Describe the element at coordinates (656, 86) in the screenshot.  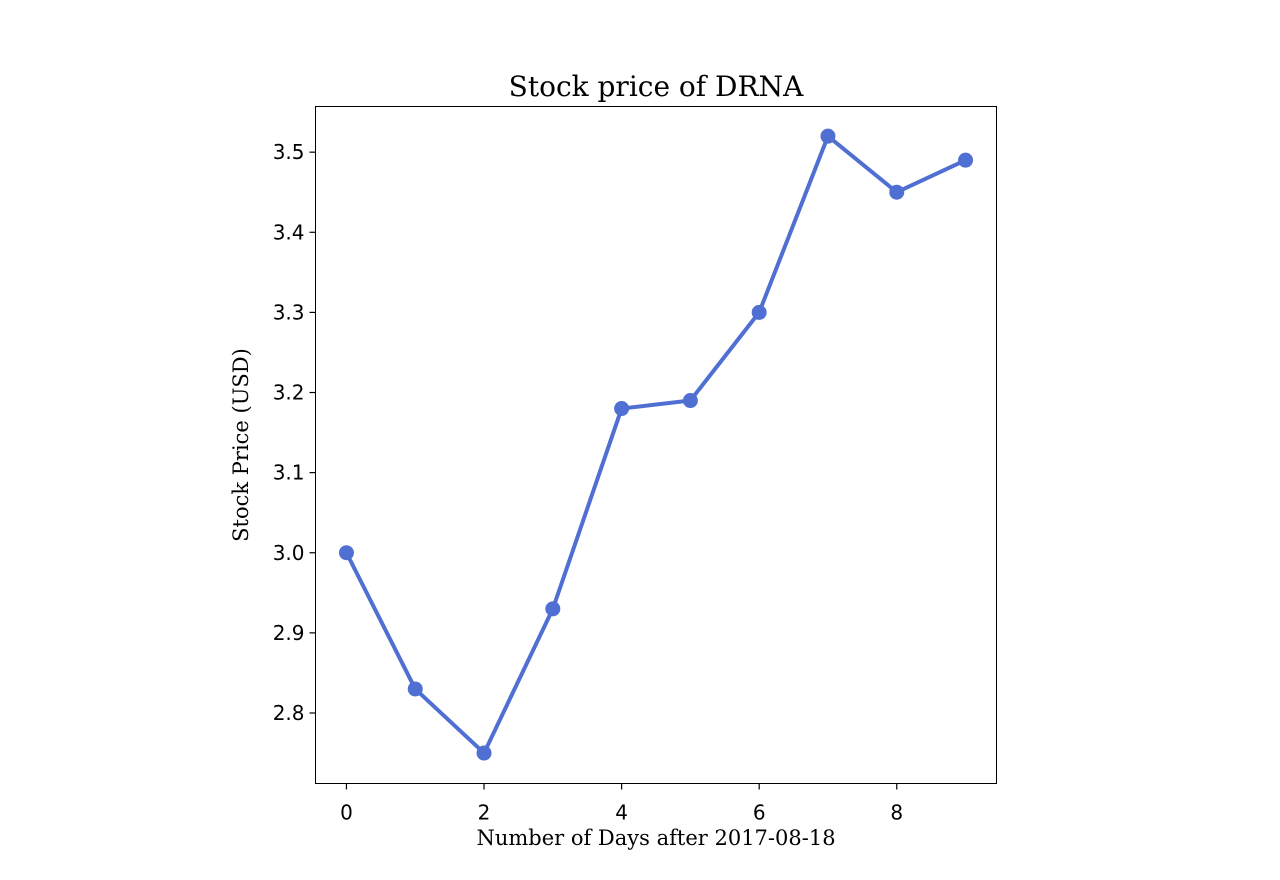
I see `chart-title: Stock price of DRNA` at that location.